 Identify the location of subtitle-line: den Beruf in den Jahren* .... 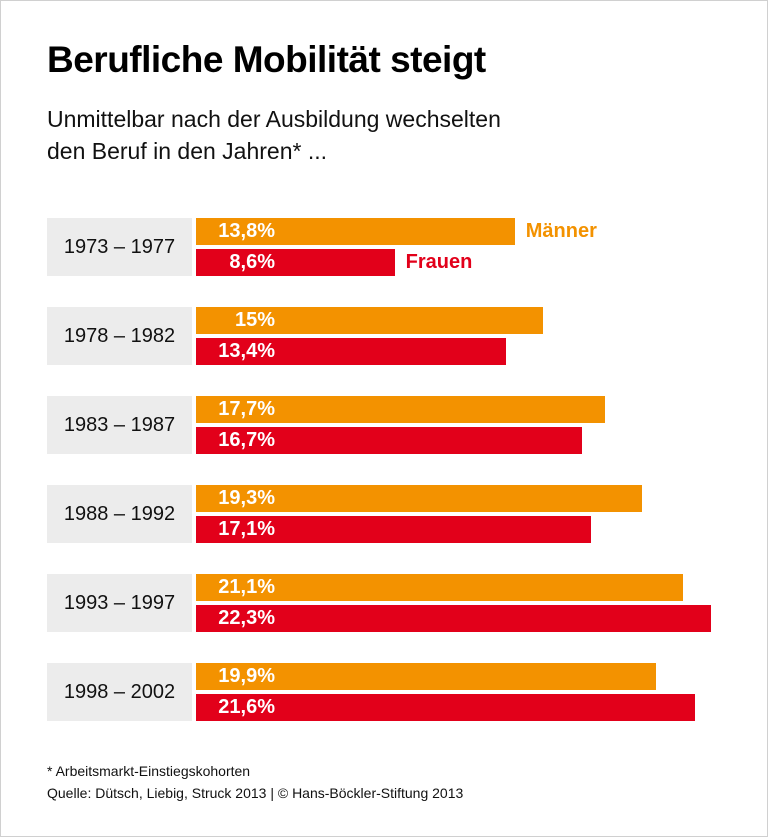
(187, 151).